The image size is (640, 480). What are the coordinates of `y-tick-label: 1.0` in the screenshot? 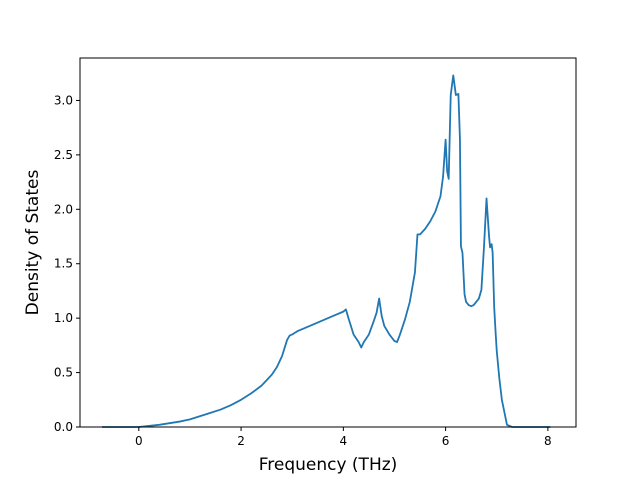 It's located at (63, 318).